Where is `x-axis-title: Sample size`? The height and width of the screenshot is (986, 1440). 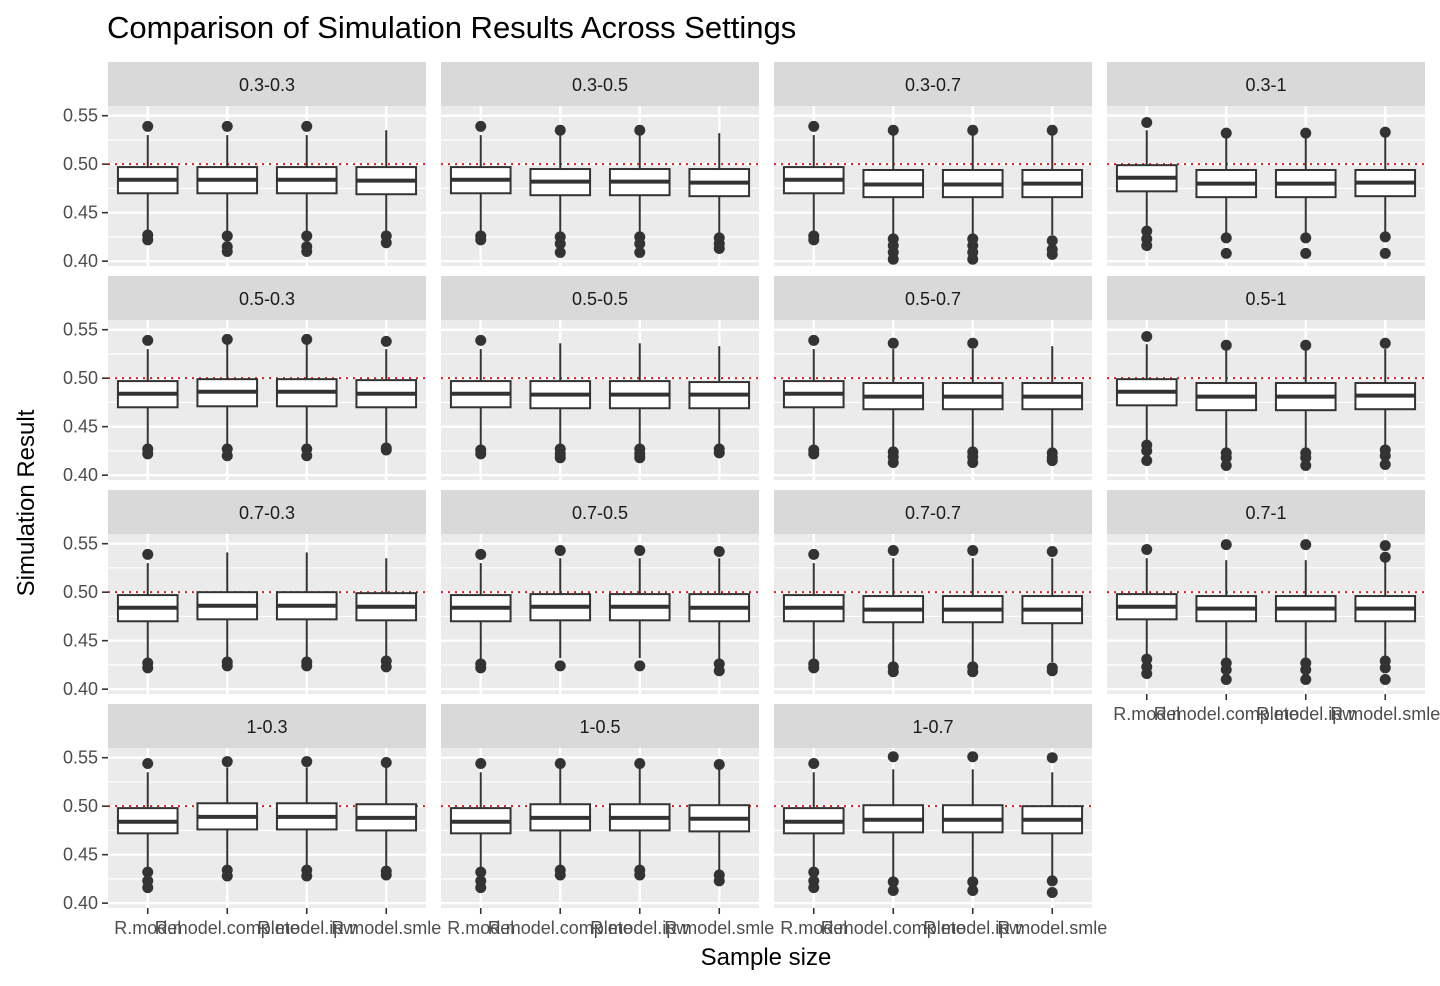 x-axis-title: Sample size is located at coordinates (766, 957).